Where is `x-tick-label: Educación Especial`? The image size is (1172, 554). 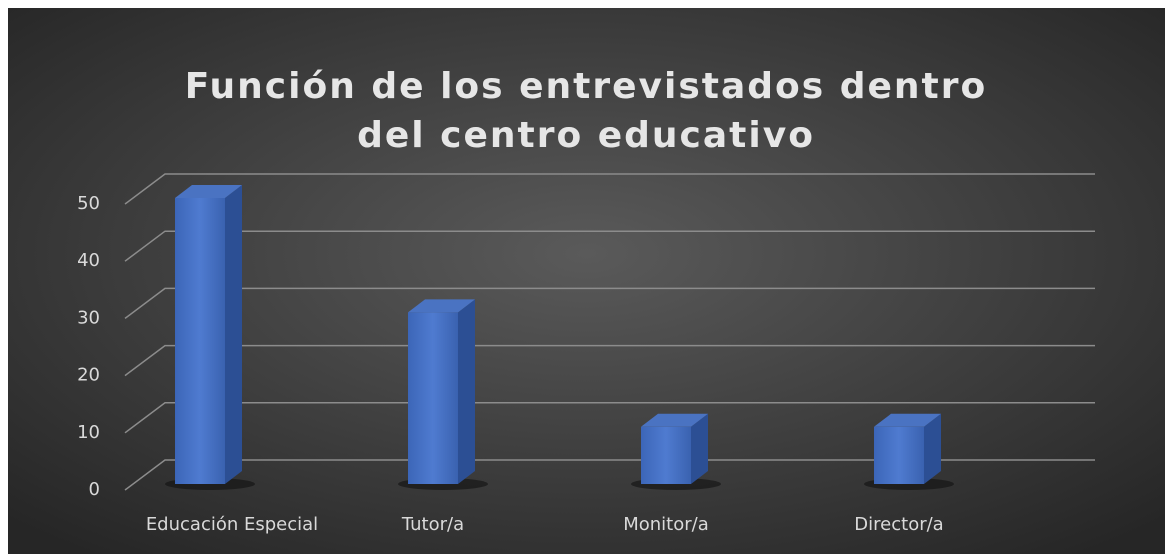
x-tick-label: Educación Especial is located at coordinates (232, 524).